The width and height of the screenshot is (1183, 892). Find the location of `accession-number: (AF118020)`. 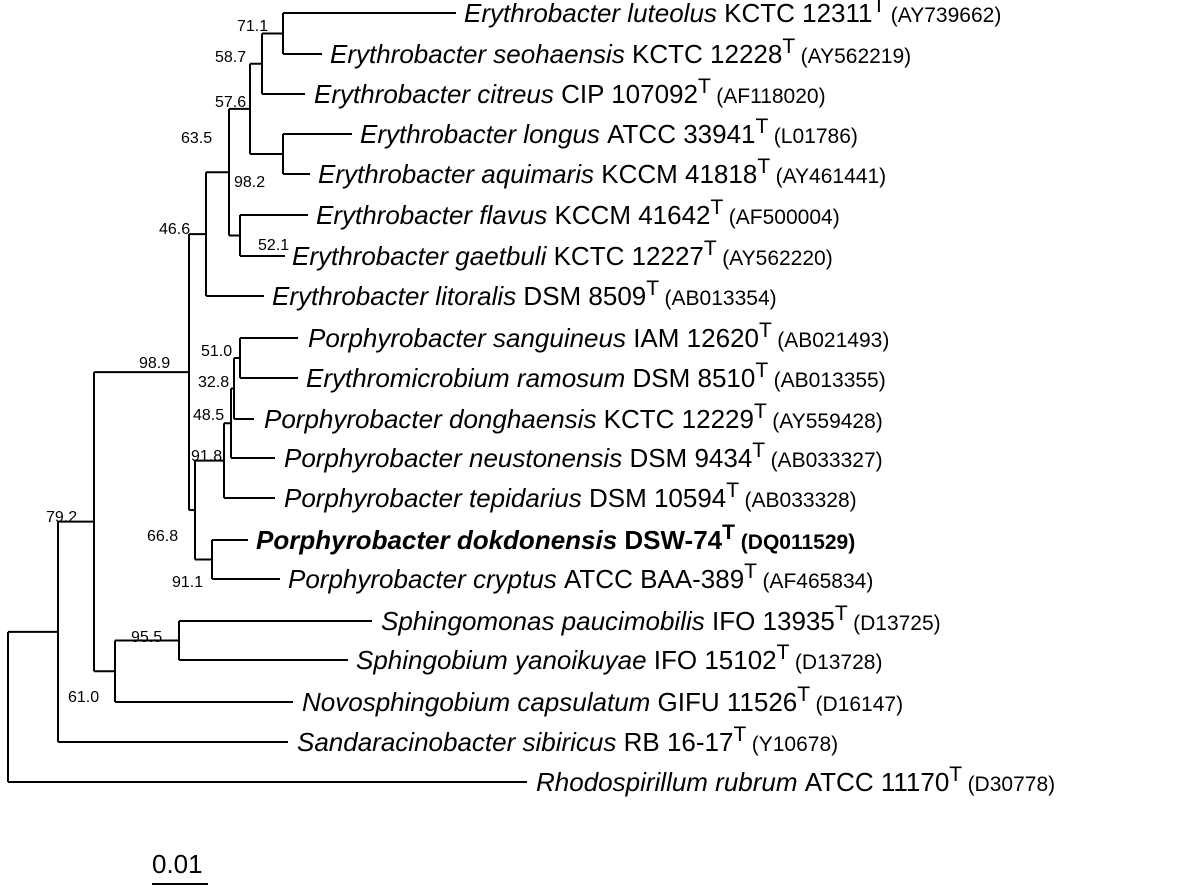

accession-number: (AF118020) is located at coordinates (767, 96).